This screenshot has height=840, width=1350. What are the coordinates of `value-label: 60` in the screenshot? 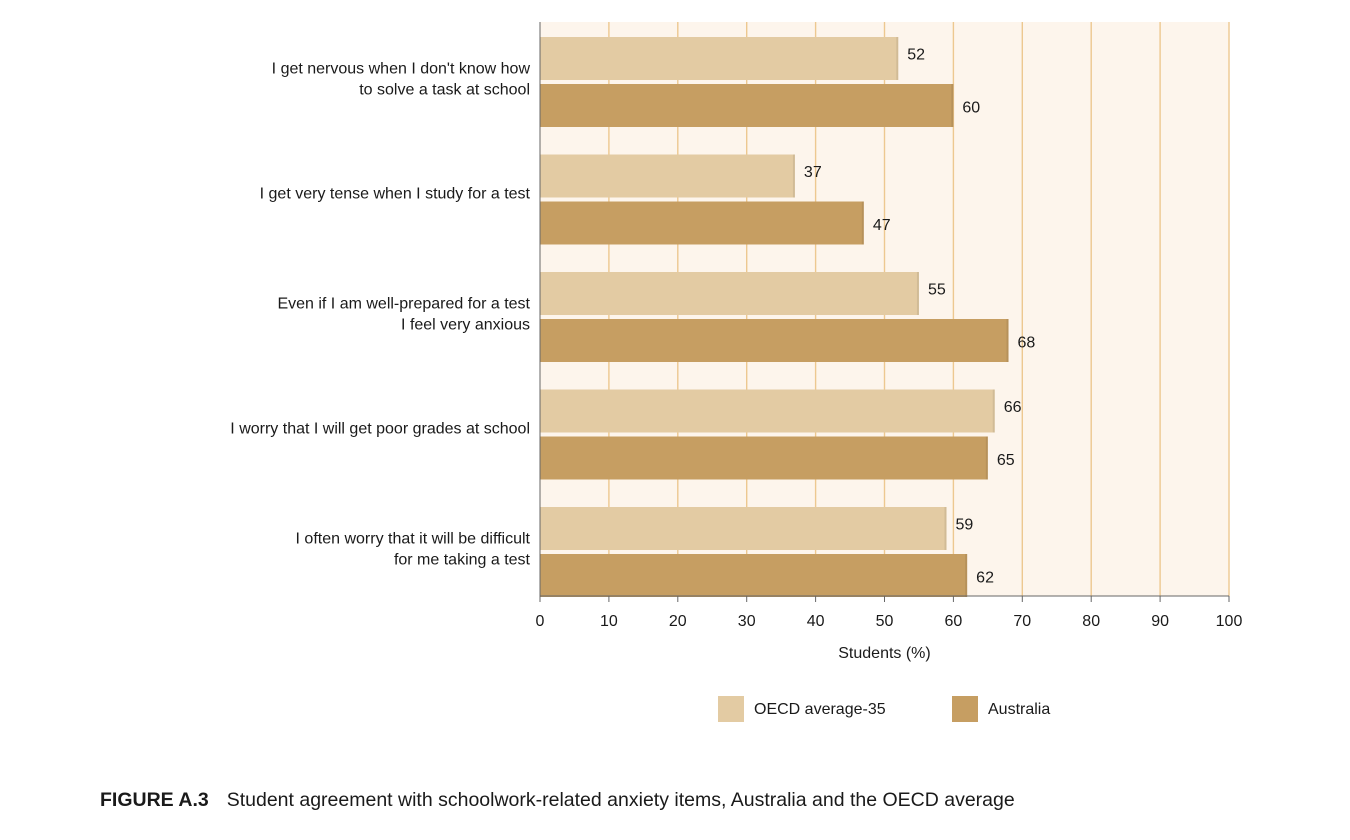 It's located at (971, 108).